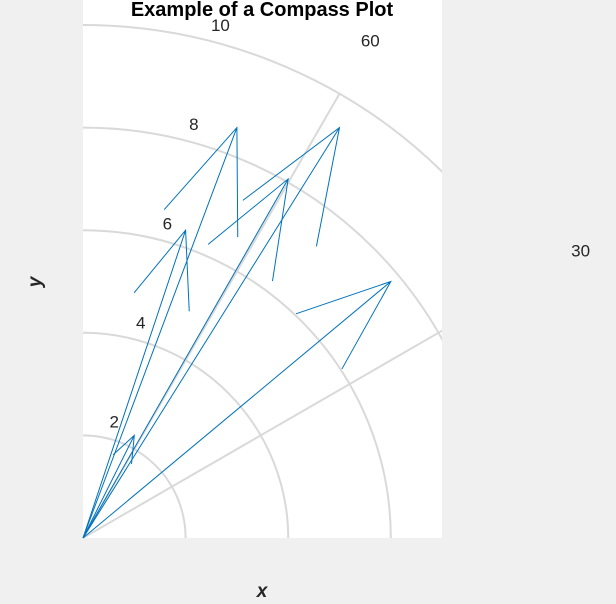 The width and height of the screenshot is (616, 604). What do you see at coordinates (113, 422) in the screenshot?
I see `radial-tick-label-2: 2` at bounding box center [113, 422].